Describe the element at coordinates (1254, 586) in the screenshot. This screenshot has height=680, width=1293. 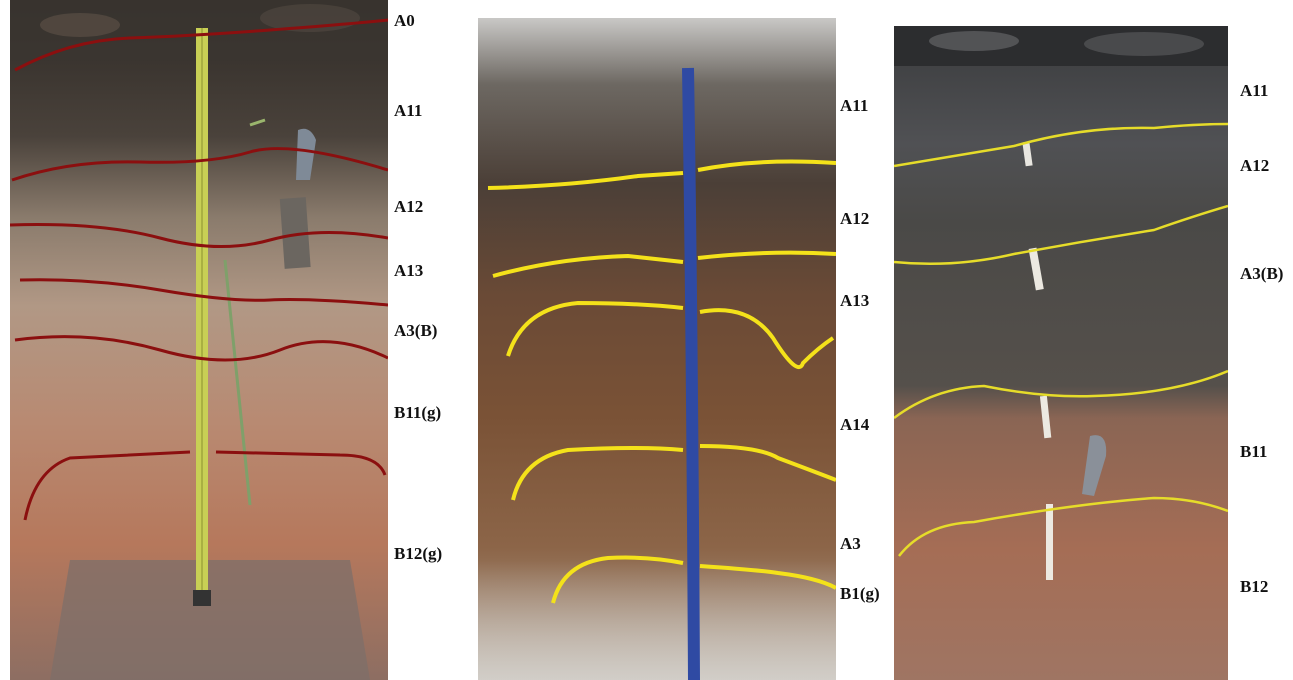
I see `horizon-label: B12` at that location.